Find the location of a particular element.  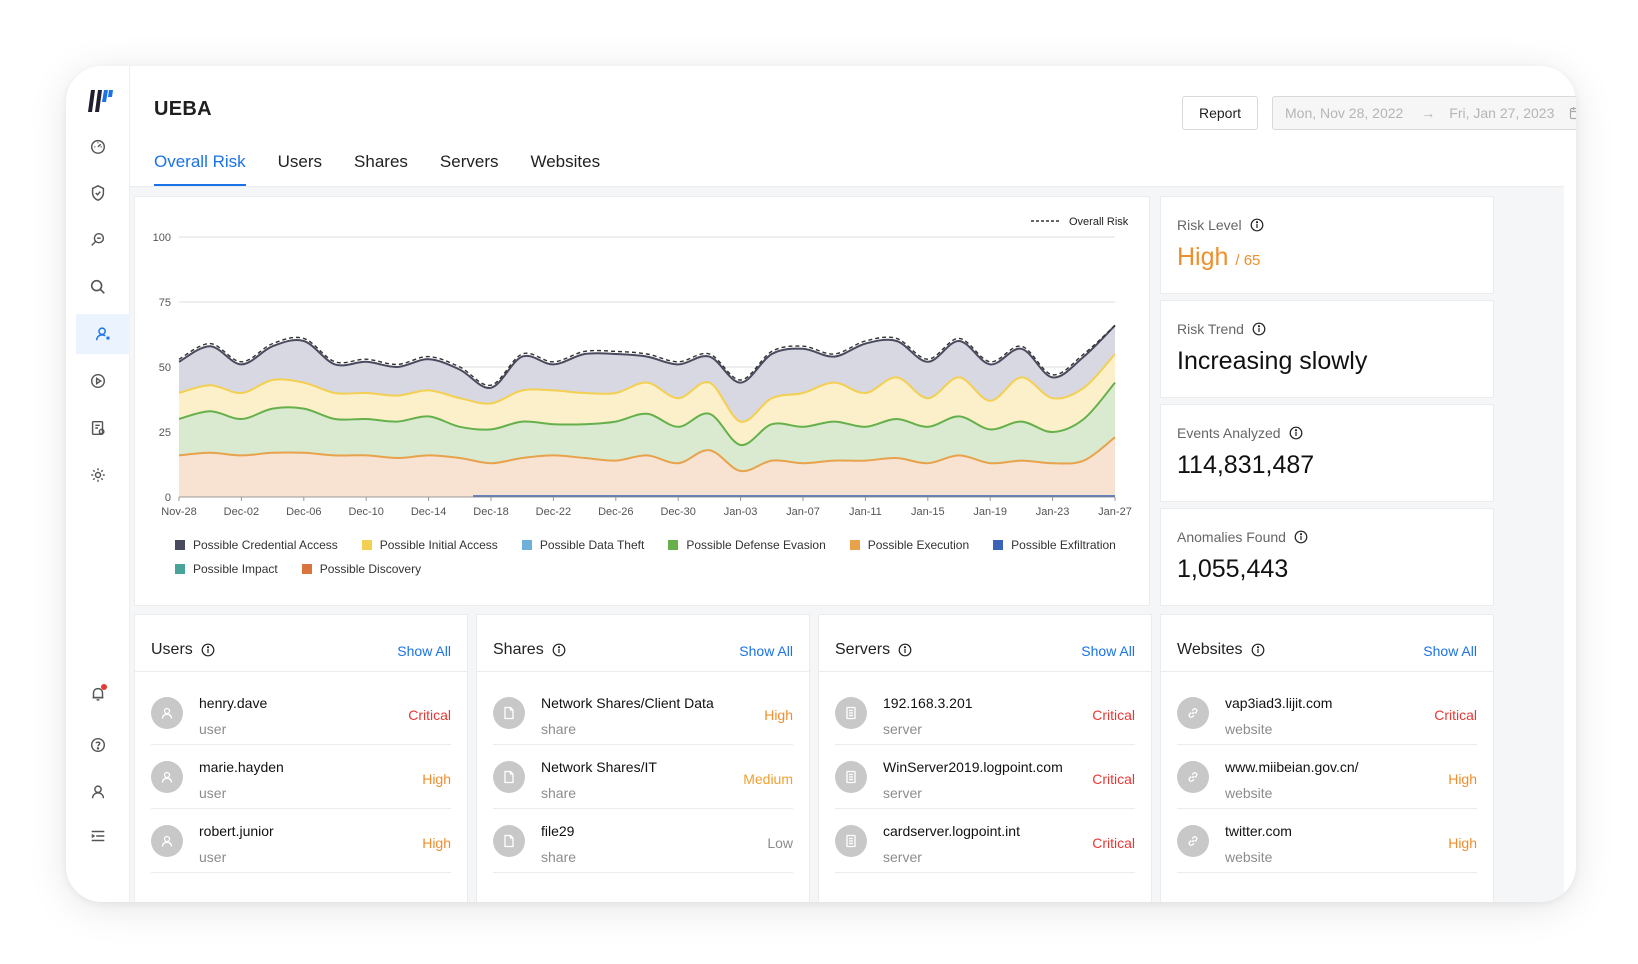

file-icon is located at coordinates (509, 777).